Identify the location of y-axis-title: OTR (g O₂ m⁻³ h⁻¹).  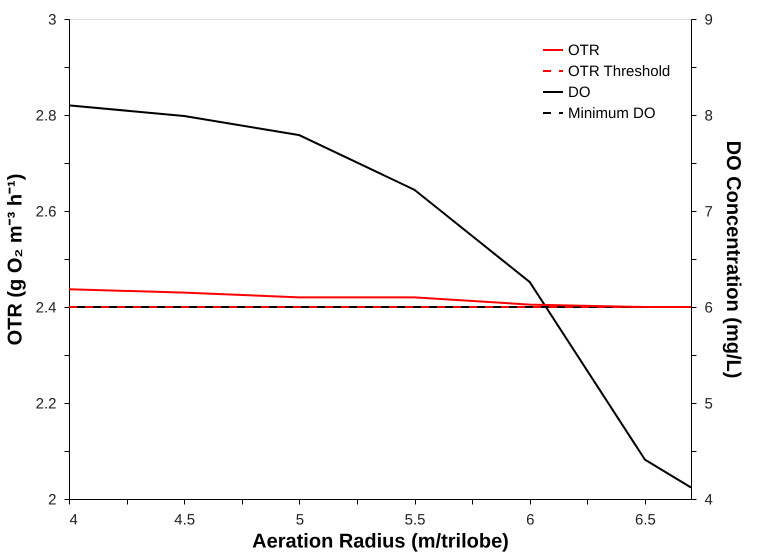
(15, 260).